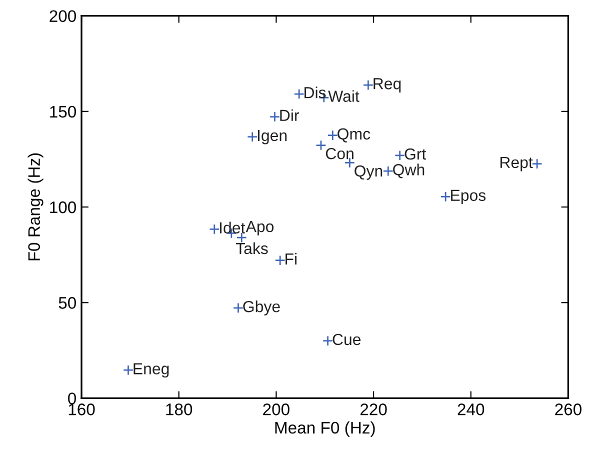 The image size is (595, 452). Describe the element at coordinates (468, 197) in the screenshot. I see `annotation: Epos` at that location.